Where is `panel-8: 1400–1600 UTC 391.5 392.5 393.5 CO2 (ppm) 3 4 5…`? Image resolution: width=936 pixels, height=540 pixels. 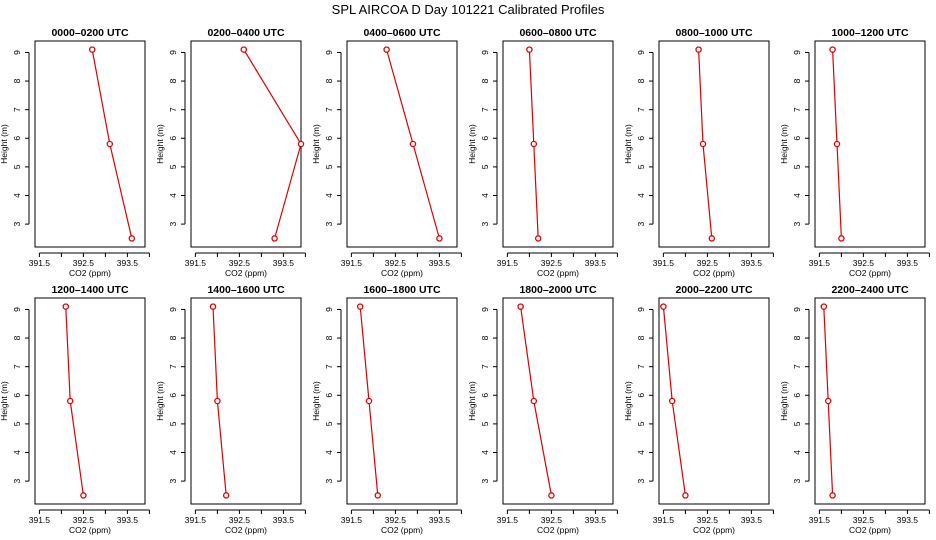 panel-8: 1400–1600 UTC 391.5 392.5 393.5 CO2 (ppm) 3 4 5… is located at coordinates (230, 409).